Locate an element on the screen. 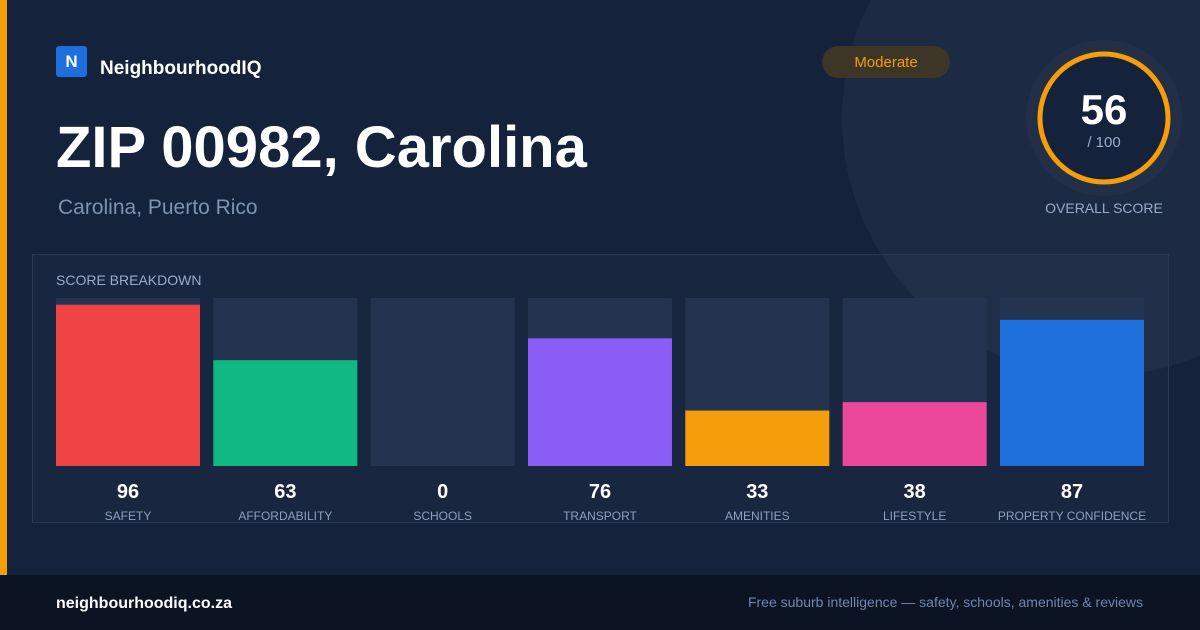 The image size is (1200, 630). subtitle: Carolina, Puerto Rico is located at coordinates (158, 207).